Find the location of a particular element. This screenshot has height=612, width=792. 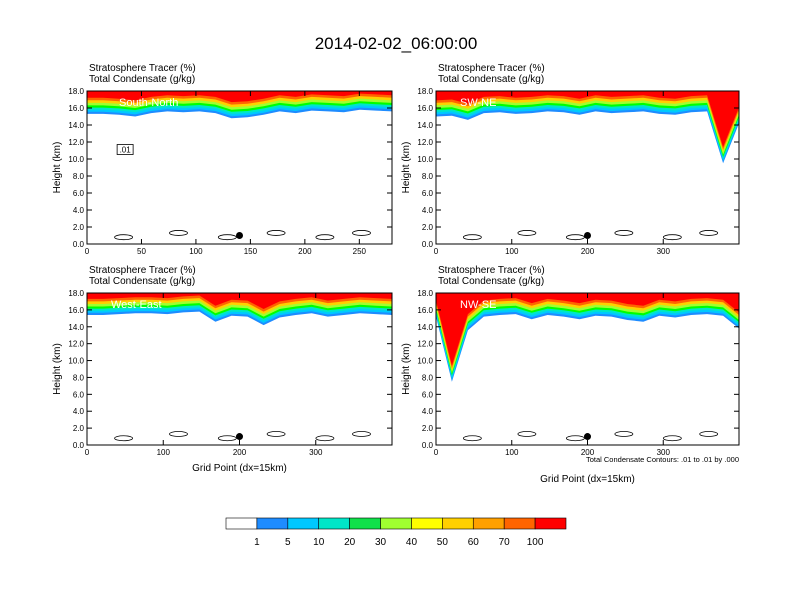

colorbar-label: 100 is located at coordinates (535, 542).